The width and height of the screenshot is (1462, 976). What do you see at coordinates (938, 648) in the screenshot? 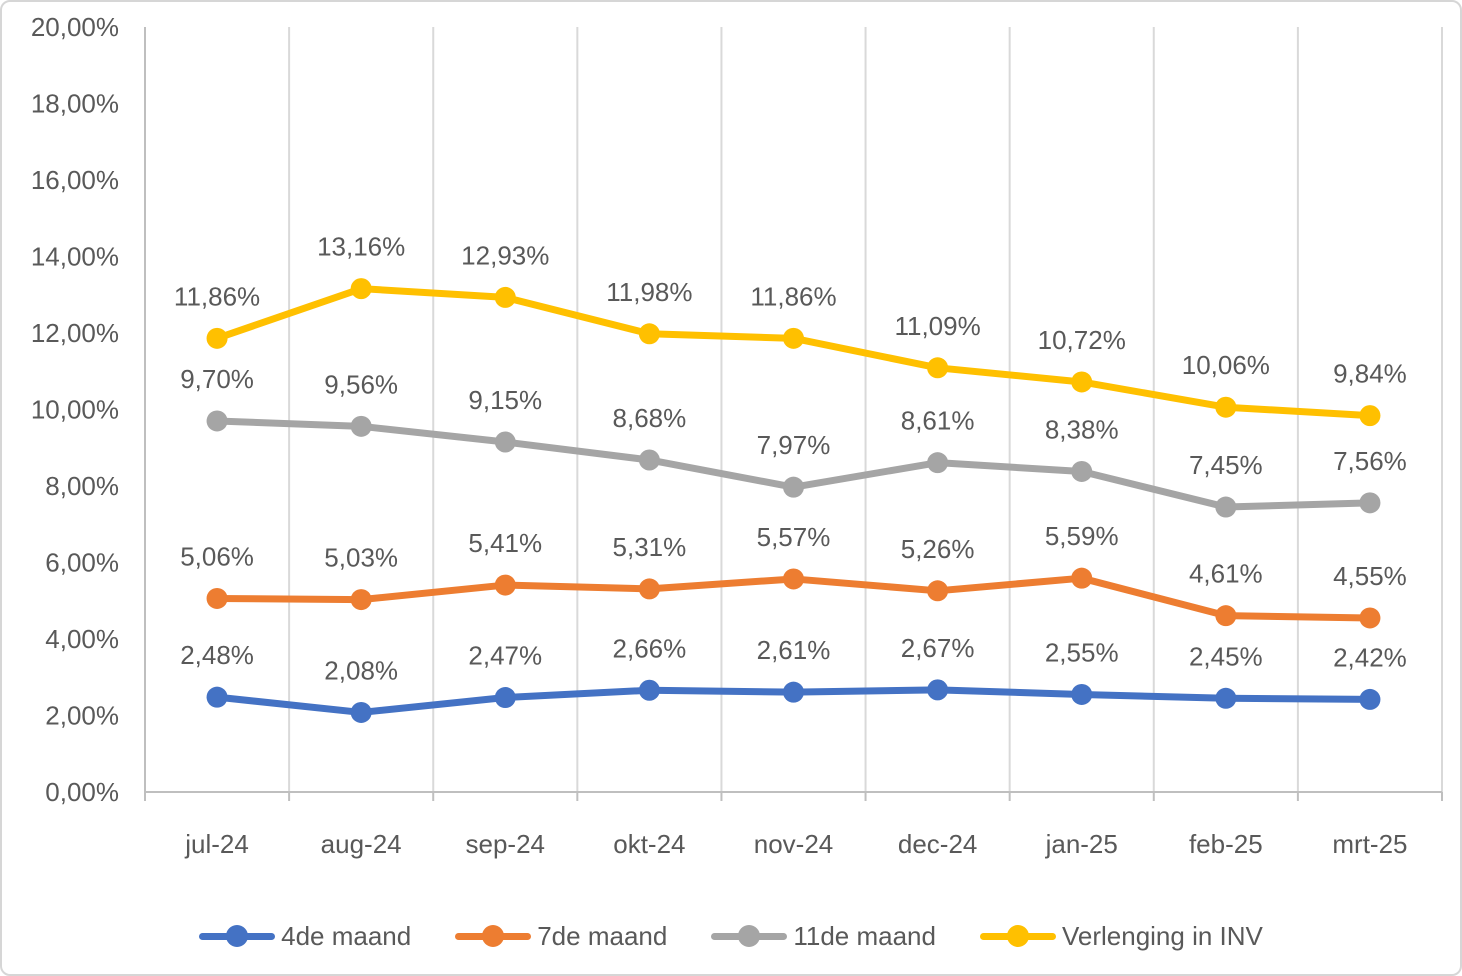
I see `data-label-4de-maand-dec-24: 2,67%` at bounding box center [938, 648].